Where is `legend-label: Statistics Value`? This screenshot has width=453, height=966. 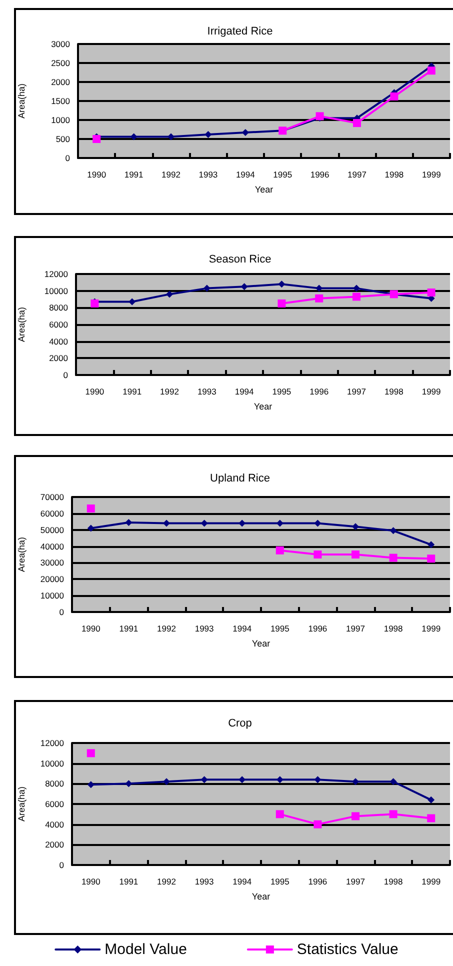 legend-label: Statistics Value is located at coordinates (347, 949).